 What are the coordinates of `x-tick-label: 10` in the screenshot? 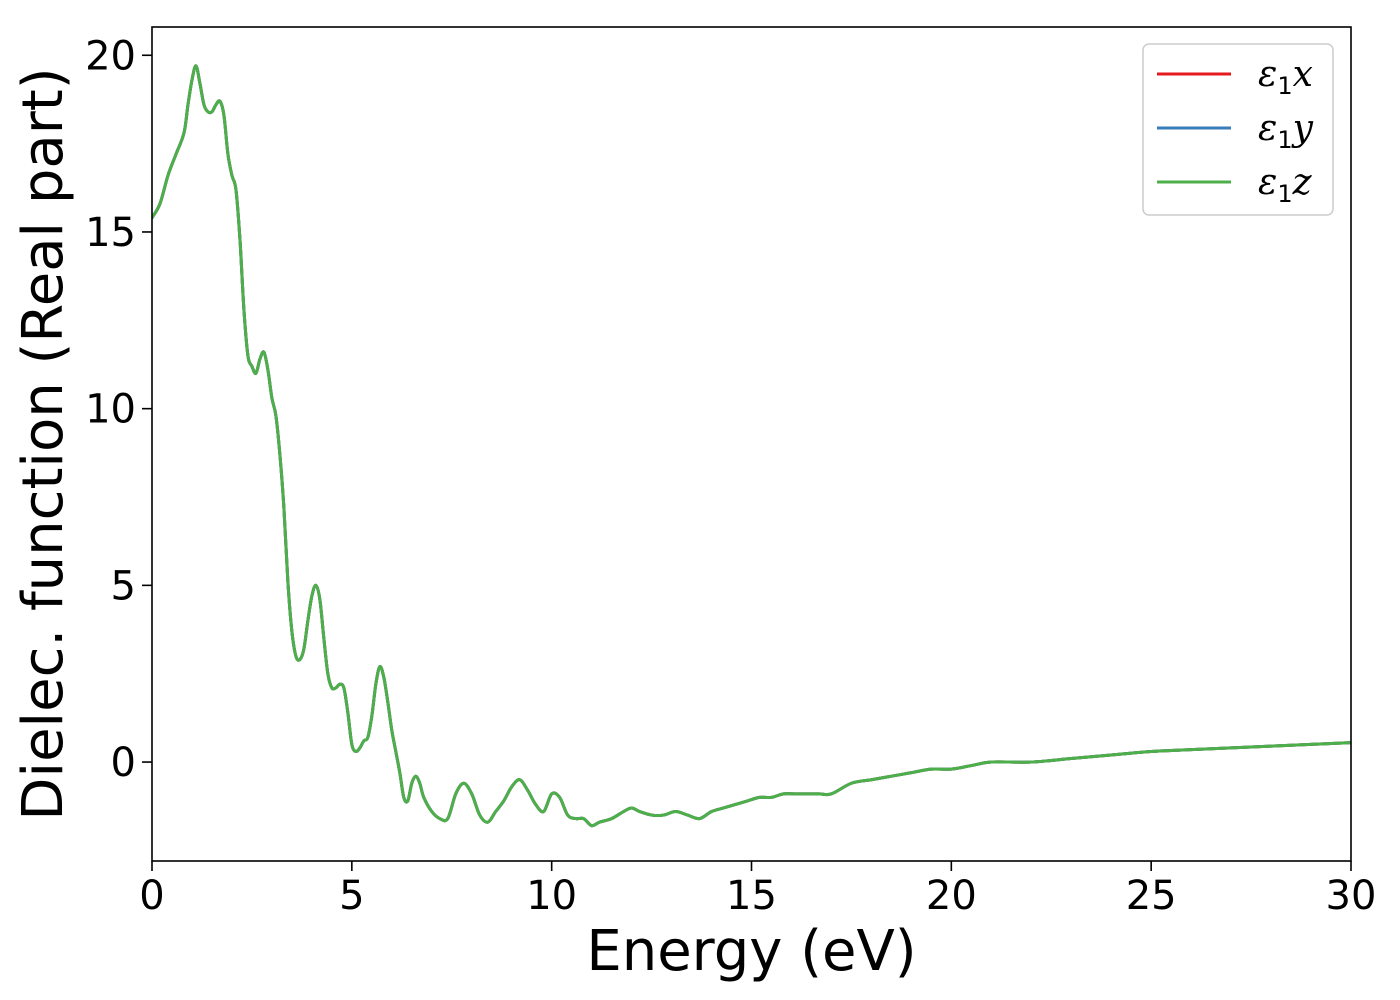 It's located at (551, 896).